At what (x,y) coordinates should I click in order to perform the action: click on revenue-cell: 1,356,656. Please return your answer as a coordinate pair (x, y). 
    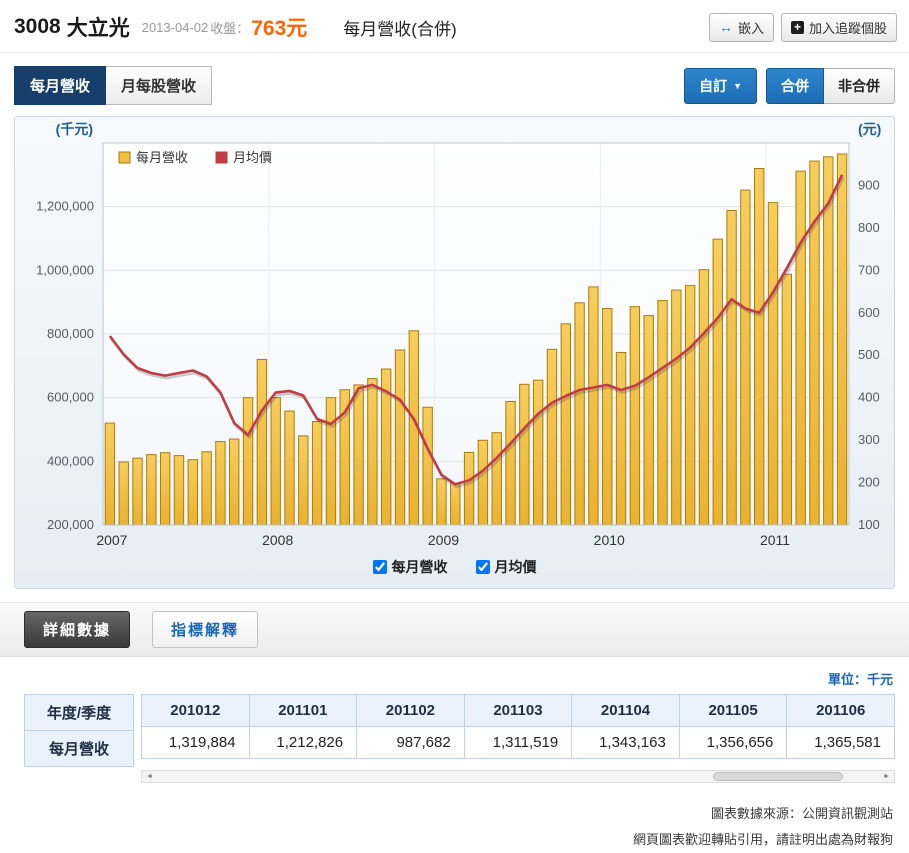
    Looking at the image, I should click on (733, 742).